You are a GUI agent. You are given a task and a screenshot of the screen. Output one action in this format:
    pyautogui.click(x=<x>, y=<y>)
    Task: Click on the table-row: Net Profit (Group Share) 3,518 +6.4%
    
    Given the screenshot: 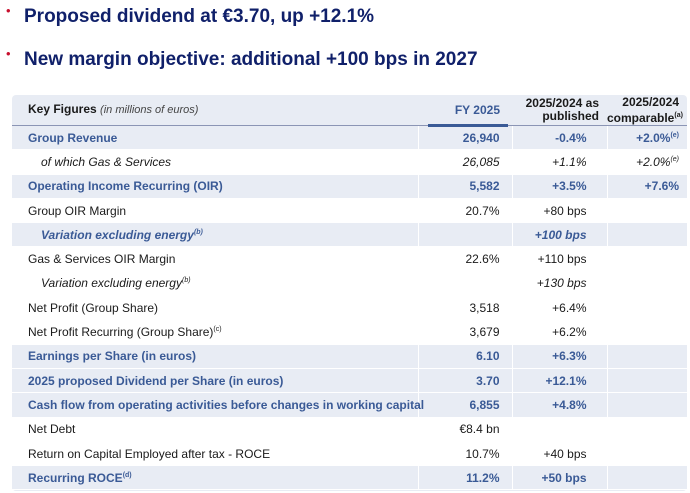 What is the action you would take?
    pyautogui.click(x=349, y=308)
    